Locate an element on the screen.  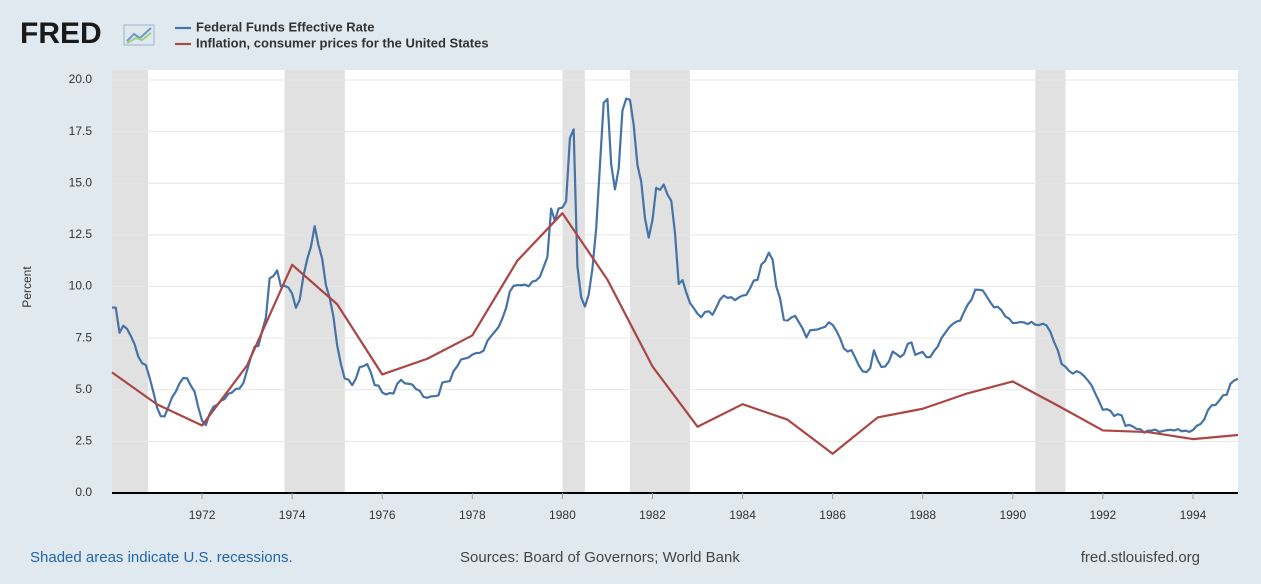
y-tick-label: 20.0 is located at coordinates (81, 79).